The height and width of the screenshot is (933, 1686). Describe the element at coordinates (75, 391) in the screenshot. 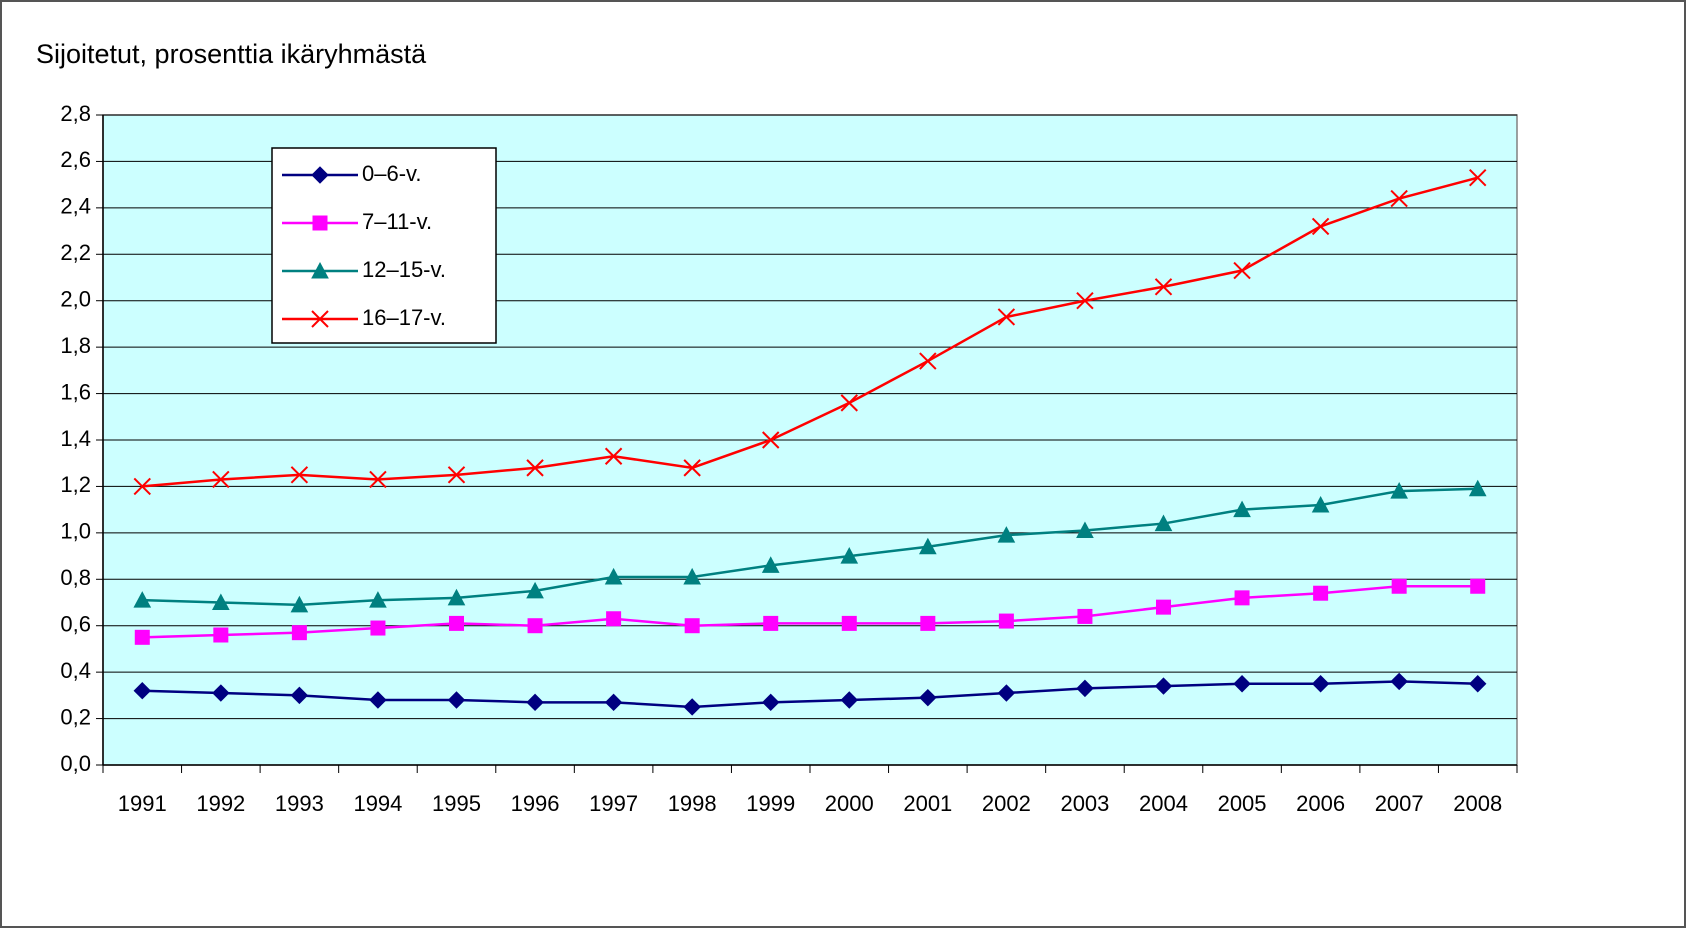

I see `y-tick-label: 1,6` at that location.